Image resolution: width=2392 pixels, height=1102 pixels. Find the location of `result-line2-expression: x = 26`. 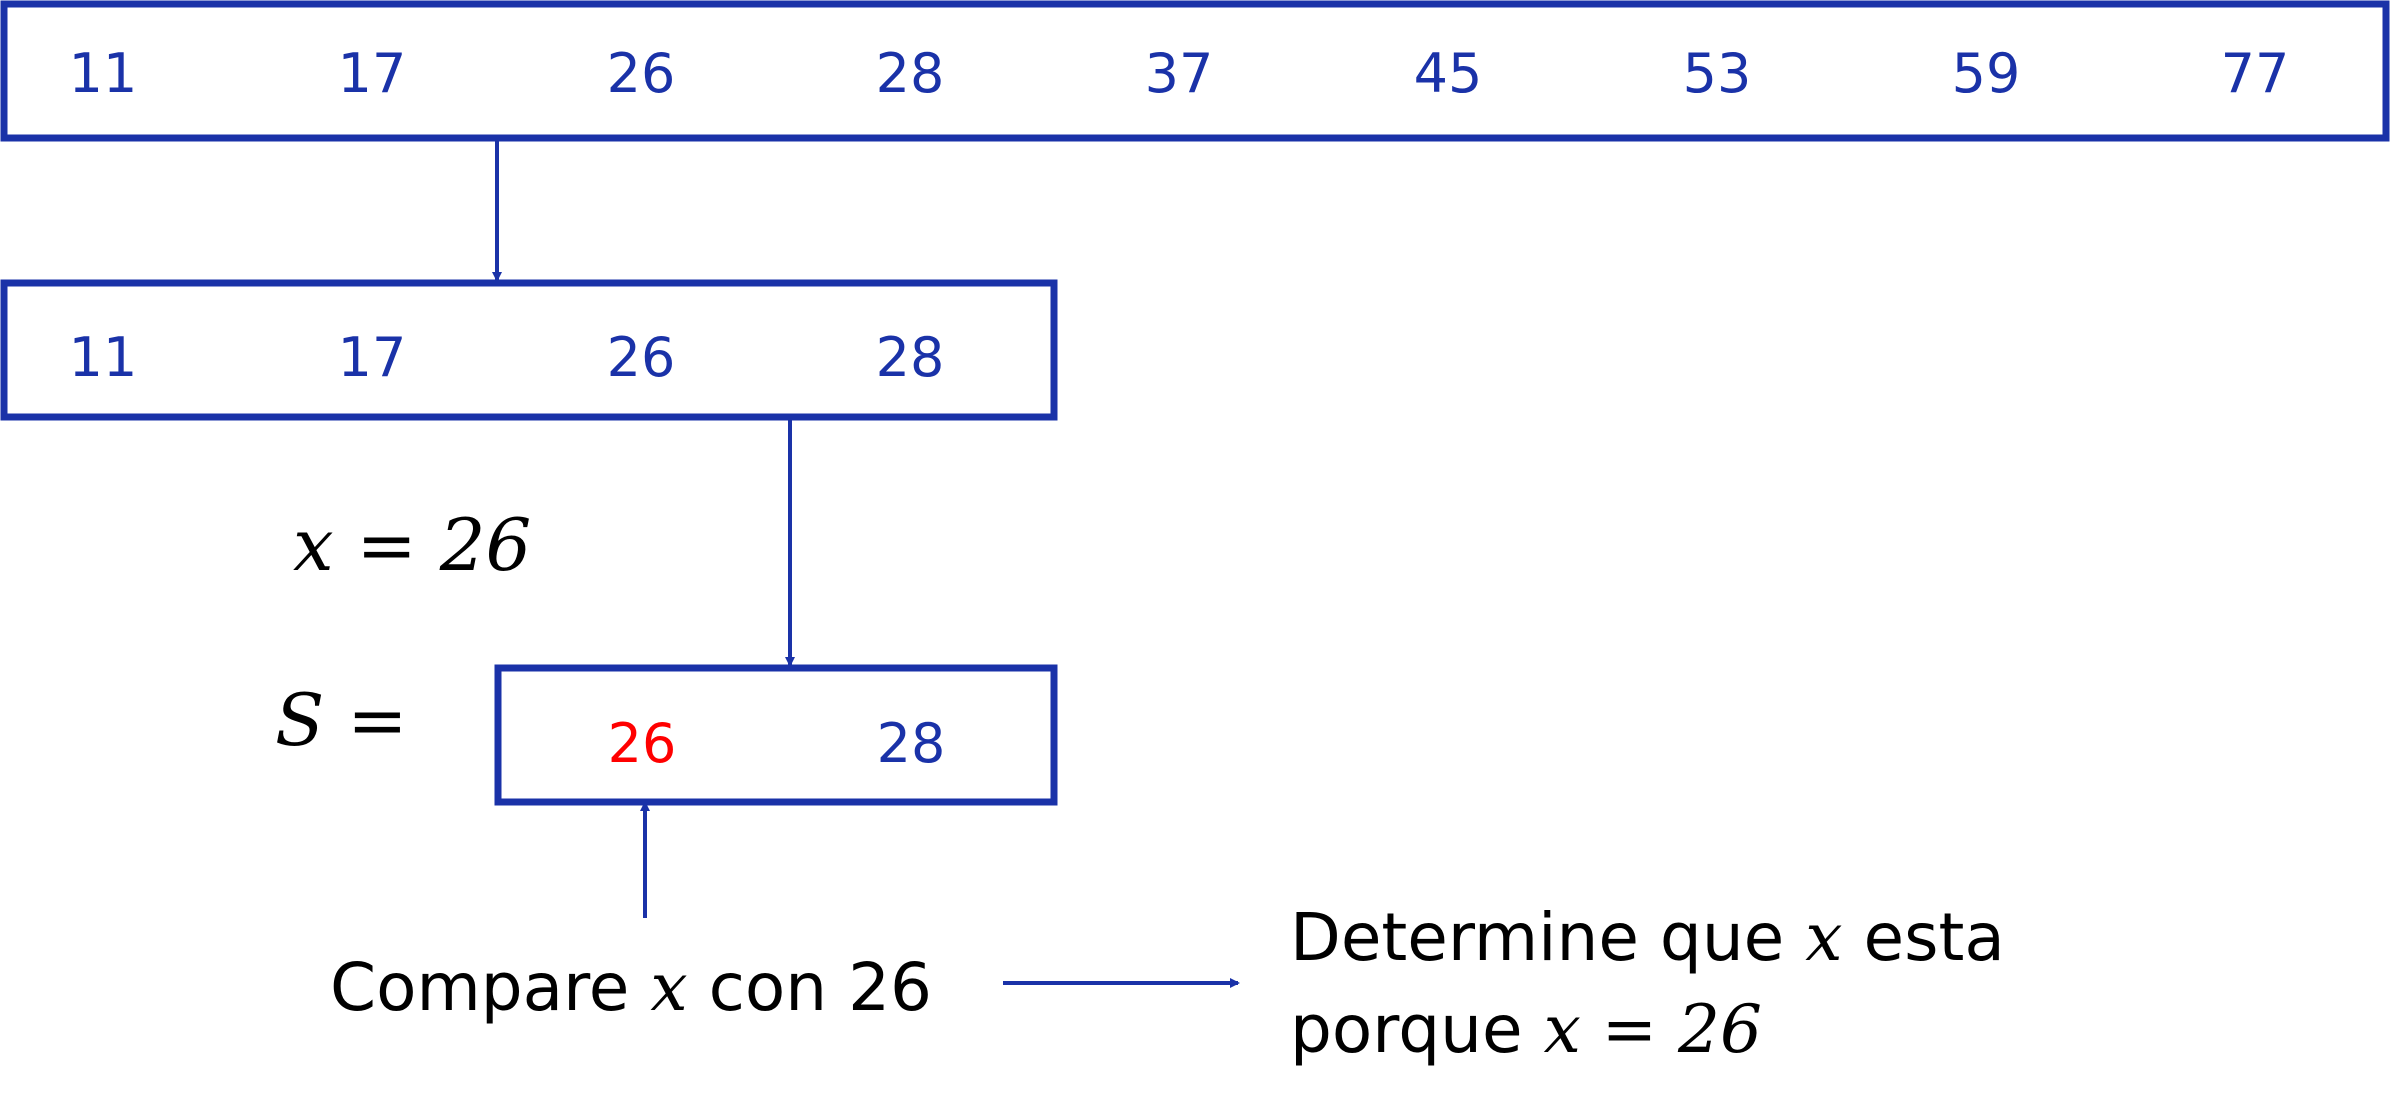

result-line2-expression: x = 26 is located at coordinates (1653, 1029).